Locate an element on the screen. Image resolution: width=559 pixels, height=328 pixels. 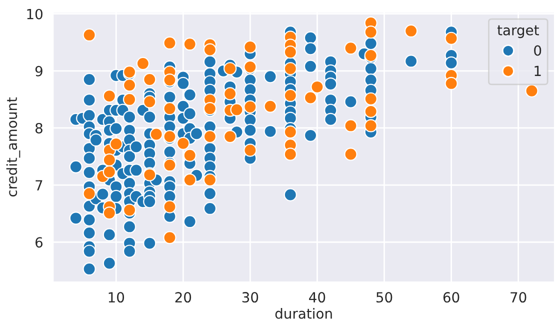
y-tick-label: 9 is located at coordinates (38, 71).